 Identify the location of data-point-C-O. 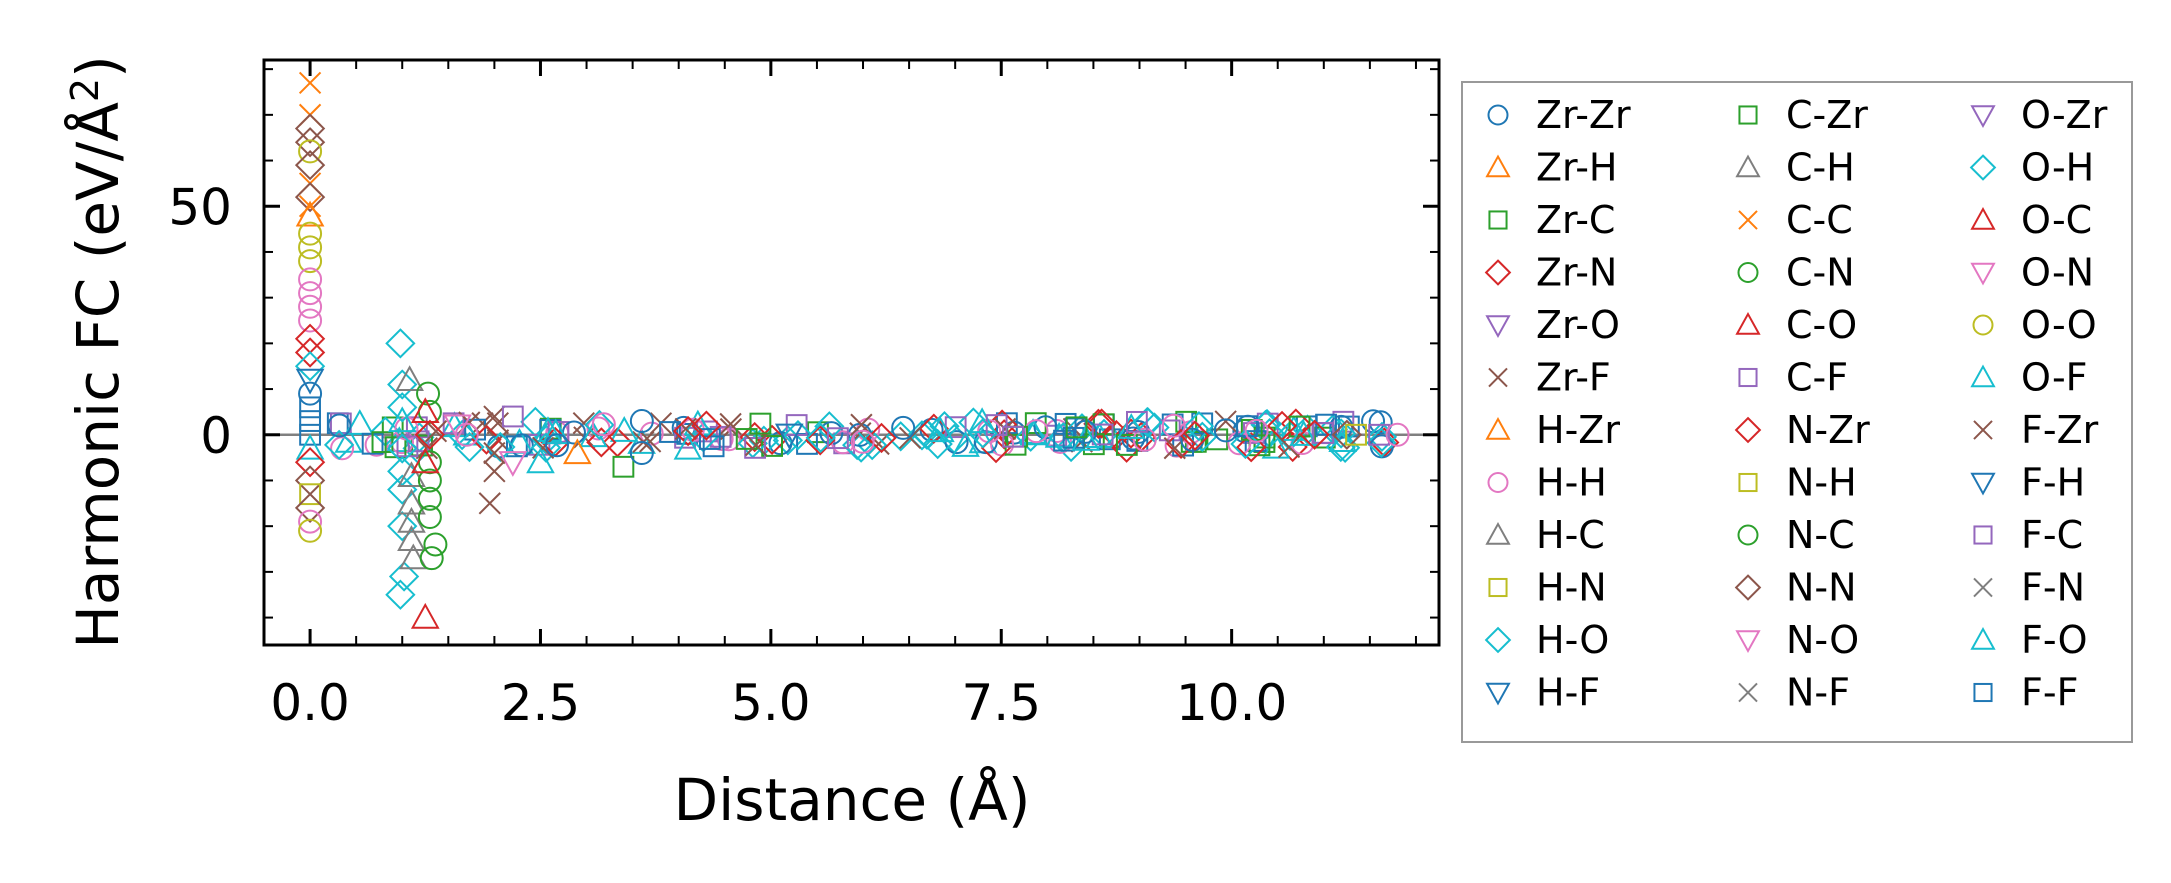
(425, 460).